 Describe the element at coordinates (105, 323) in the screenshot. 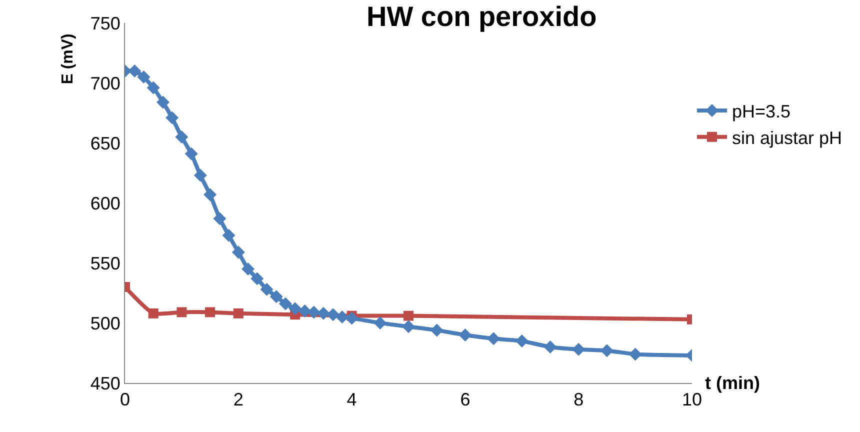

I see `y-tick-label: 500` at that location.